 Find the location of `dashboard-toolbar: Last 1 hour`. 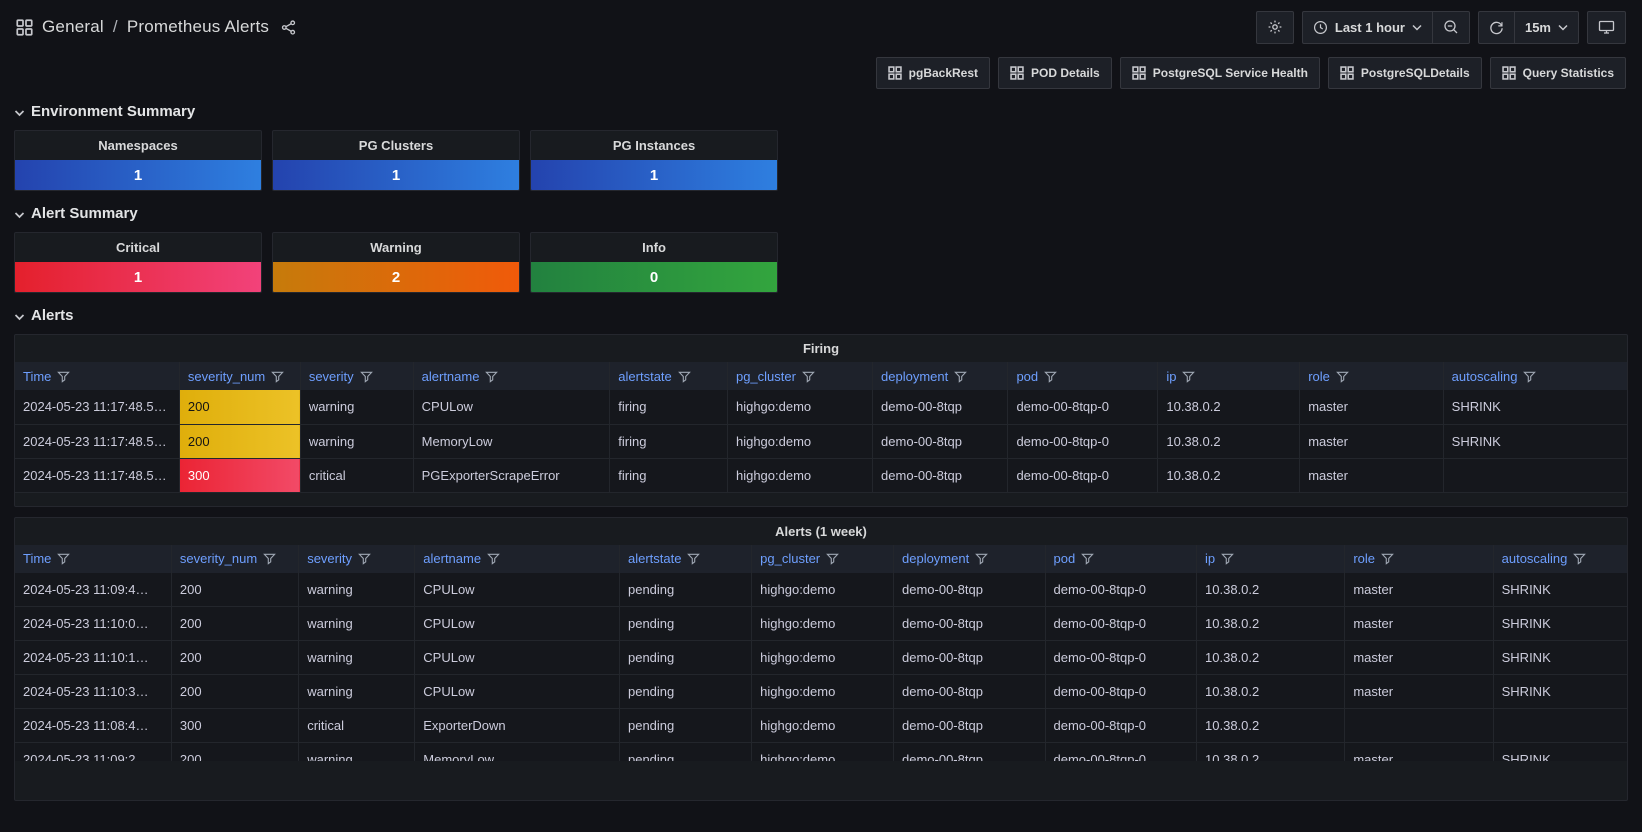

dashboard-toolbar: Last 1 hour is located at coordinates (1440, 27).